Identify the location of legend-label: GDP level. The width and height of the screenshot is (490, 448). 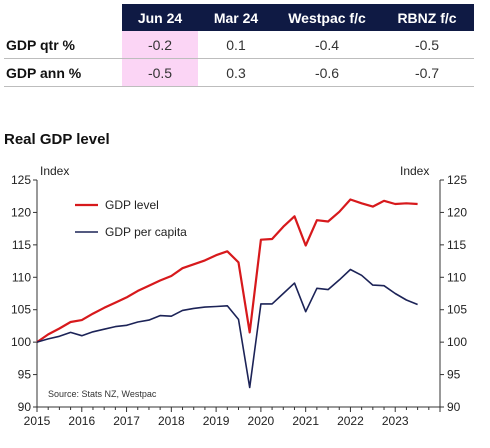
(132, 205).